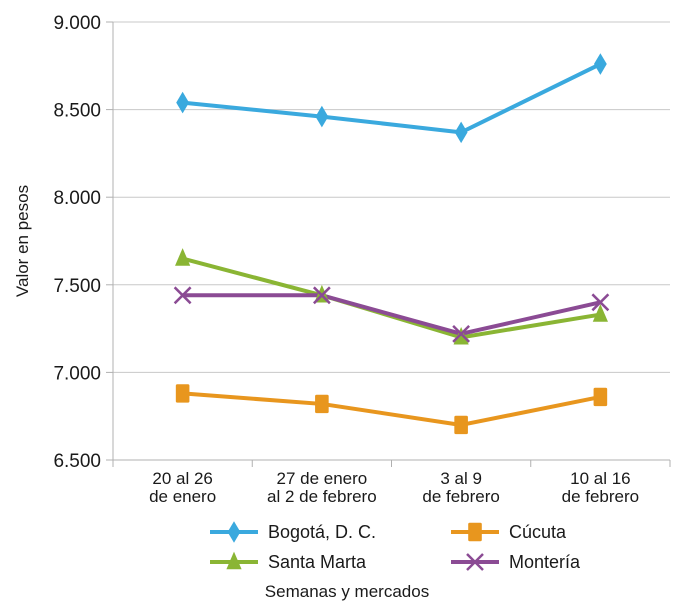  I want to click on y-tick-label: 9.000, so click(77, 23).